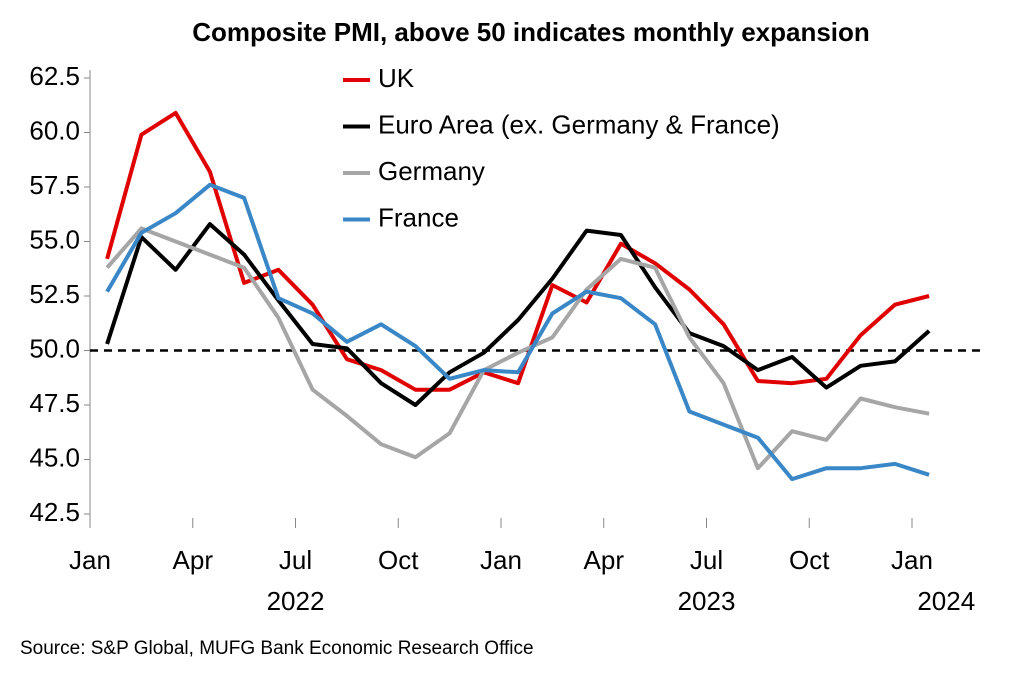 This screenshot has height=681, width=1022. Describe the element at coordinates (431, 171) in the screenshot. I see `legend-label: Germany` at that location.